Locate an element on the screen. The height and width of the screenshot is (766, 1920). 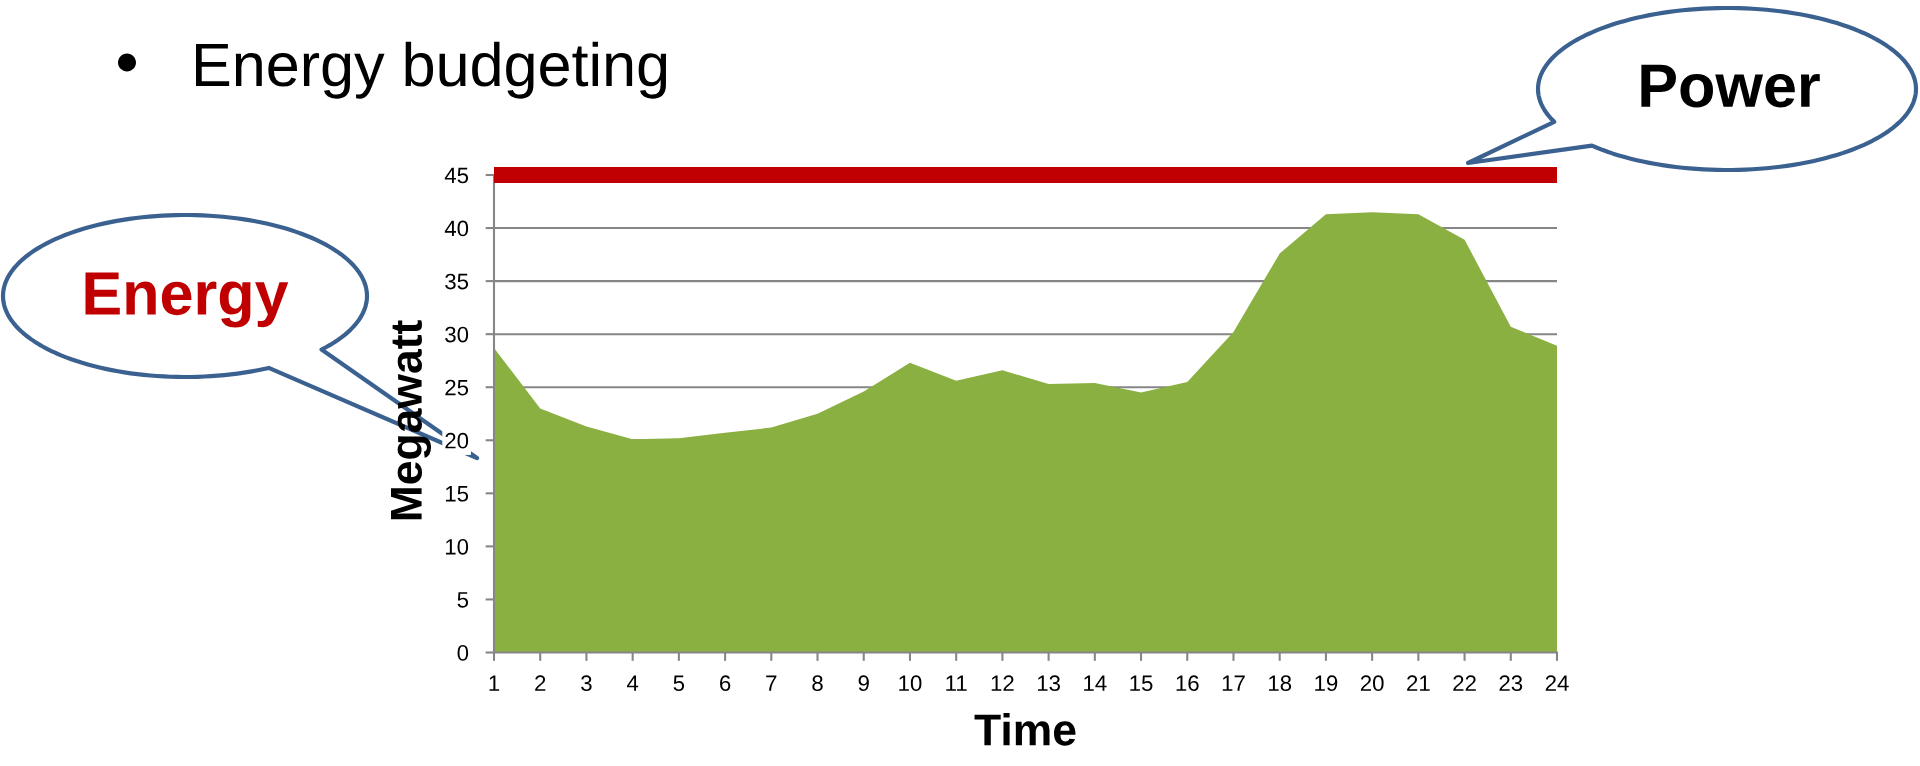
y-tick-label: 15 is located at coordinates (457, 494).